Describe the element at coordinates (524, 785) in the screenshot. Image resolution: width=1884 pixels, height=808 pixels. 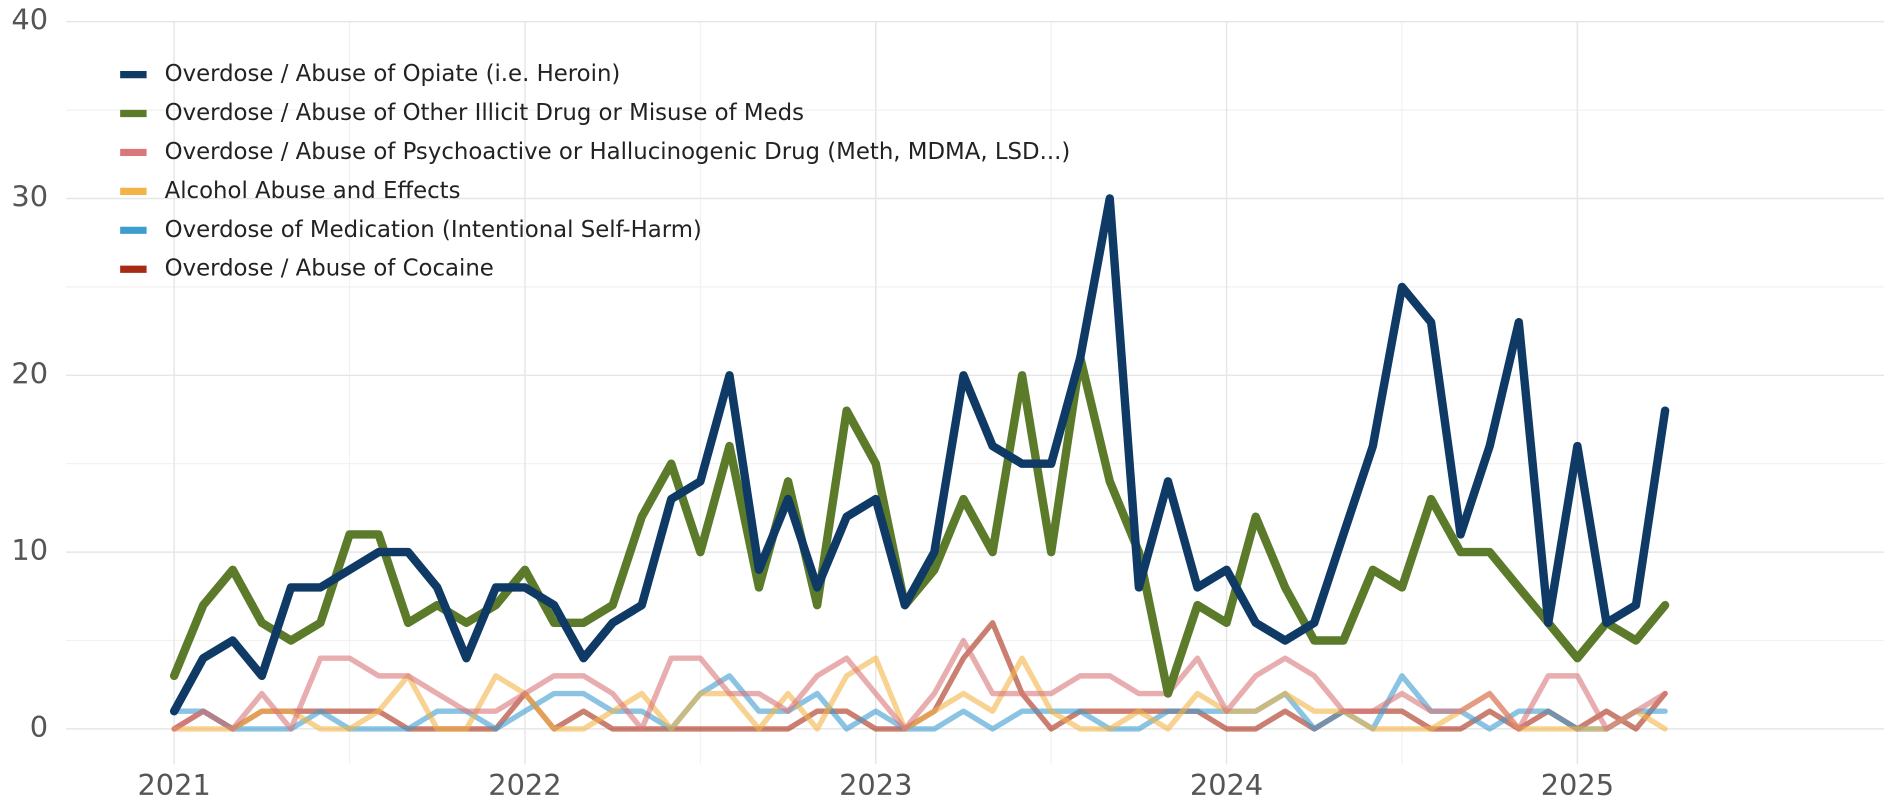
I see `x-tick-label: 2022` at that location.